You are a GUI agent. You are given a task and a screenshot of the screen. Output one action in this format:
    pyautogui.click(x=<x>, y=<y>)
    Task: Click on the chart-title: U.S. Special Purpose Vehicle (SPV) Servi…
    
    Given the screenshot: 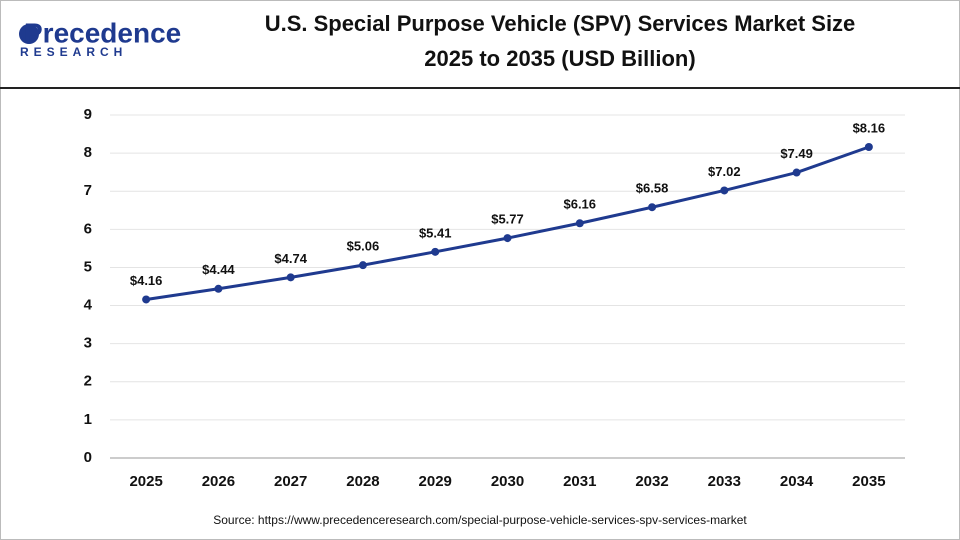 What is the action you would take?
    pyautogui.click(x=560, y=23)
    